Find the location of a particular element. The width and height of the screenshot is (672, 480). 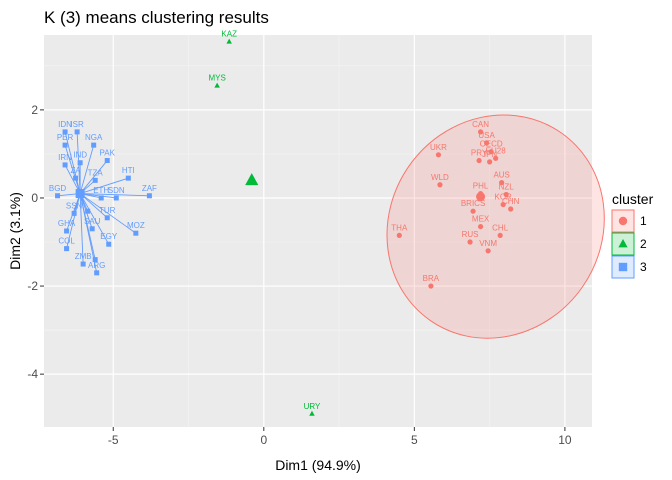

legend: cluster 1 2 3 is located at coordinates (632, 235).